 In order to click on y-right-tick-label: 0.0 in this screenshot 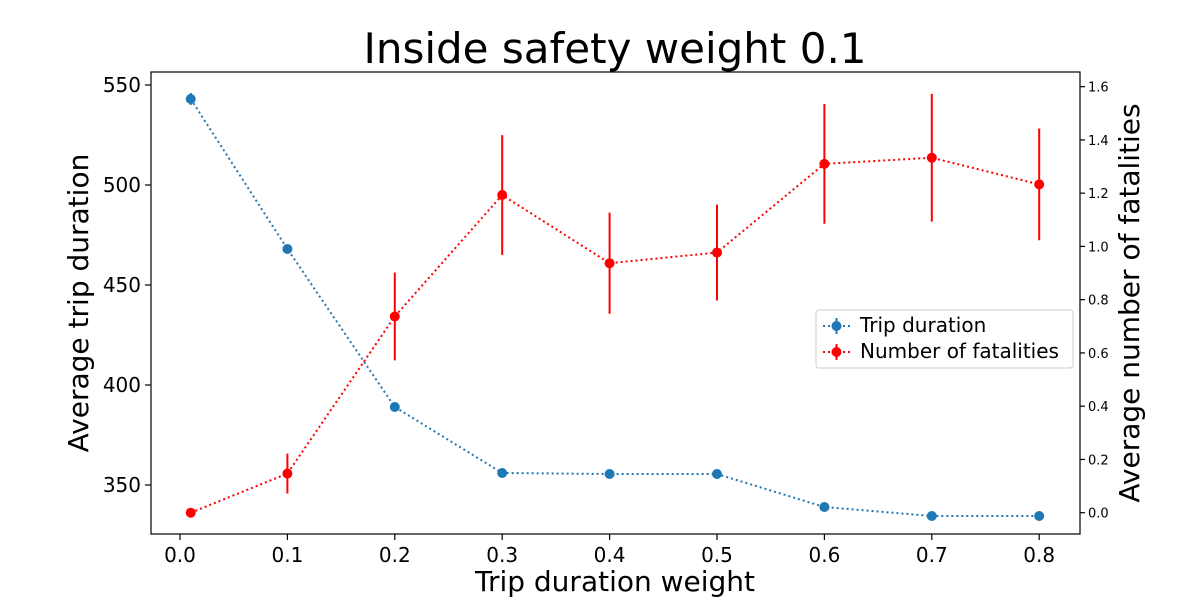, I will do `click(1098, 514)`.